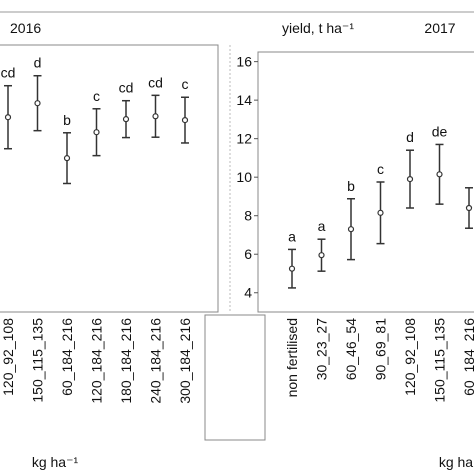 This screenshot has height=474, width=474. I want to click on y-axis-label: yield, t ha⁻¹, so click(318, 28).